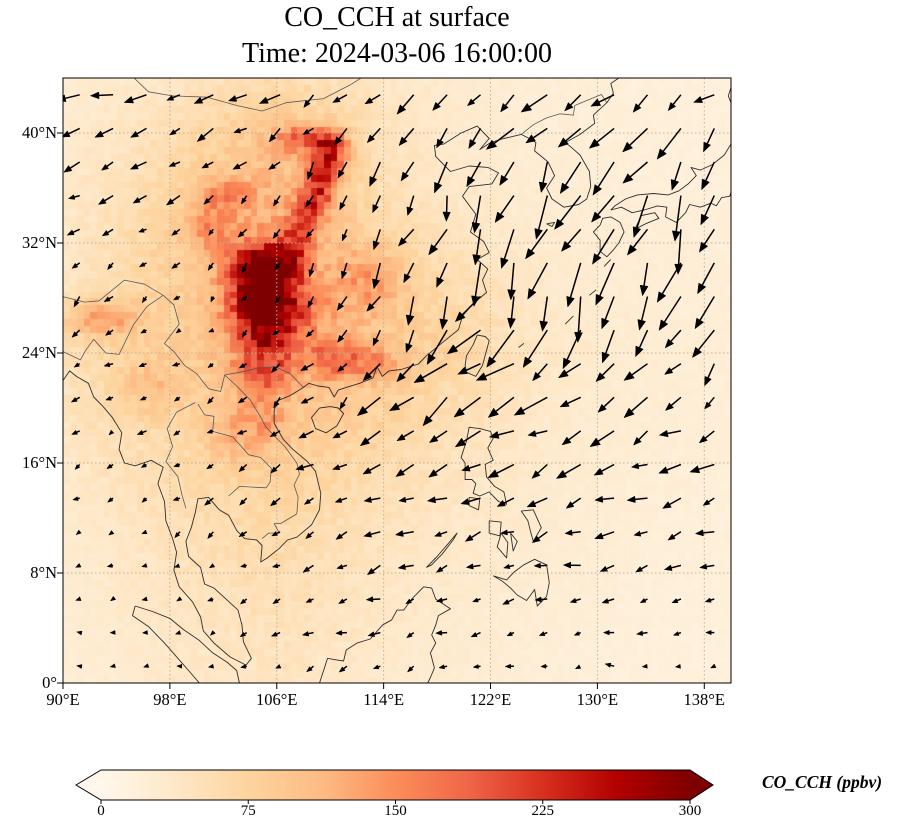  Describe the element at coordinates (701, 785) in the screenshot. I see `colorbar-max-arrow` at that location.